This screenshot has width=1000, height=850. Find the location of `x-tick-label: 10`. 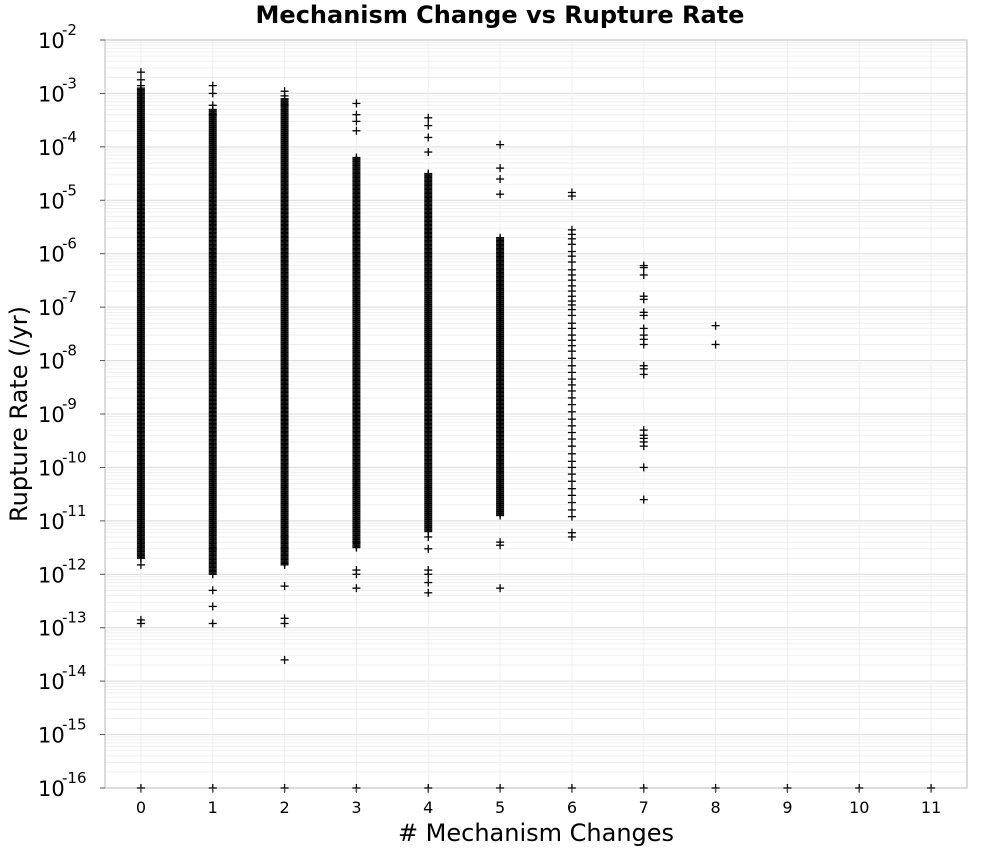

x-tick-label: 10 is located at coordinates (859, 807).